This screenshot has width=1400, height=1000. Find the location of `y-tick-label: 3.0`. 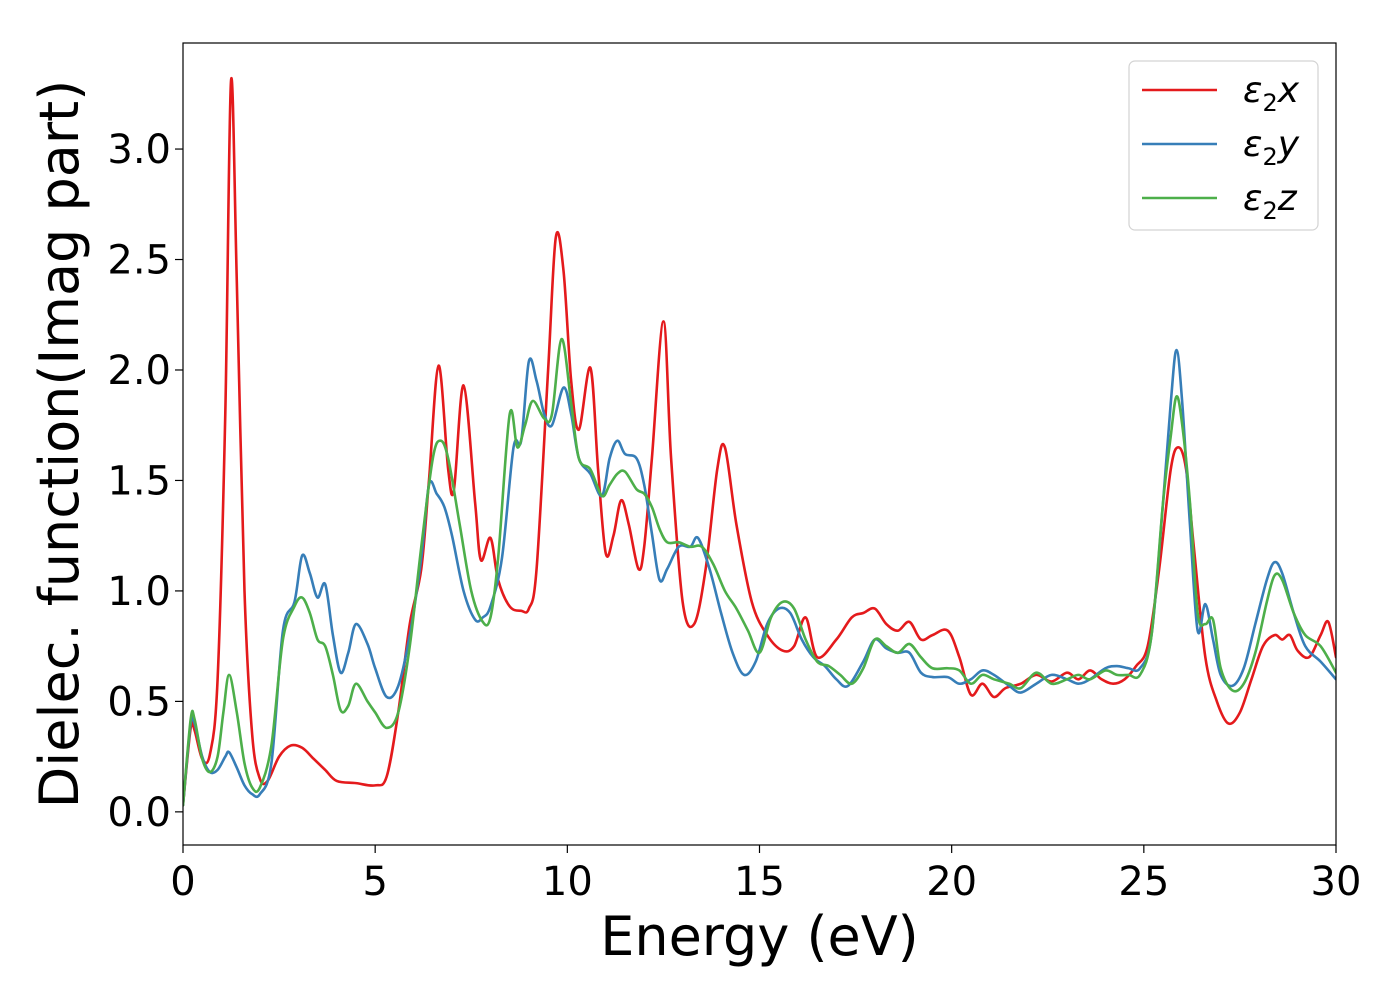

y-tick-label: 3.0 is located at coordinates (139, 150).